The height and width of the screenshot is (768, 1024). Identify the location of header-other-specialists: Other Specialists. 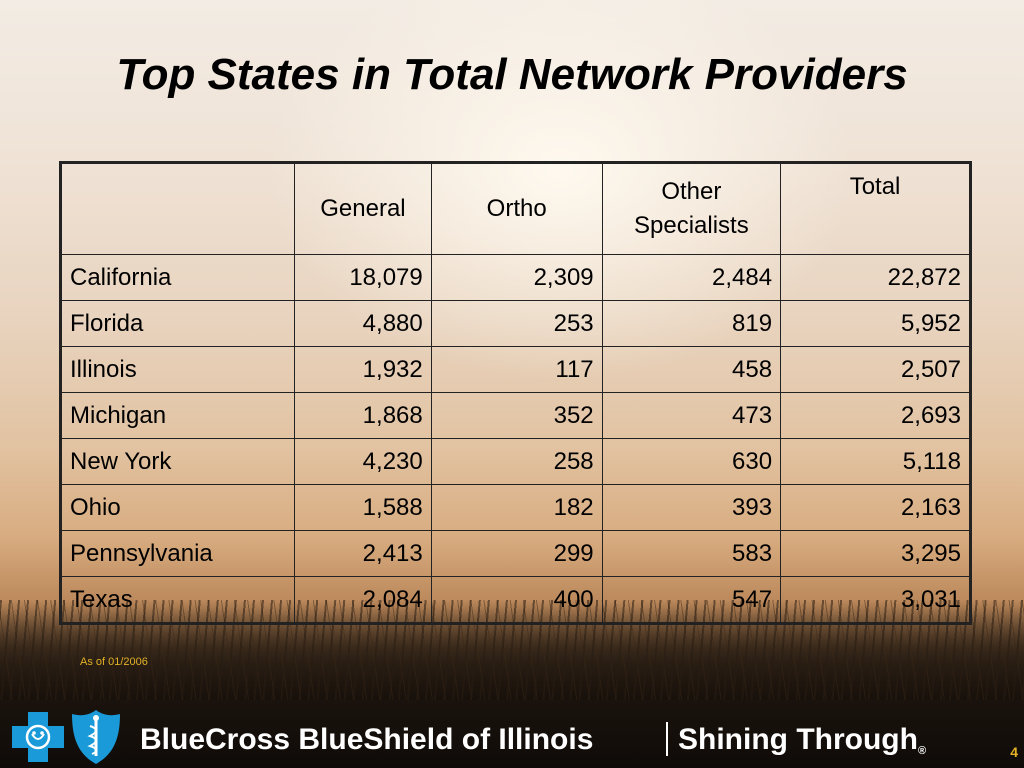
(691, 208).